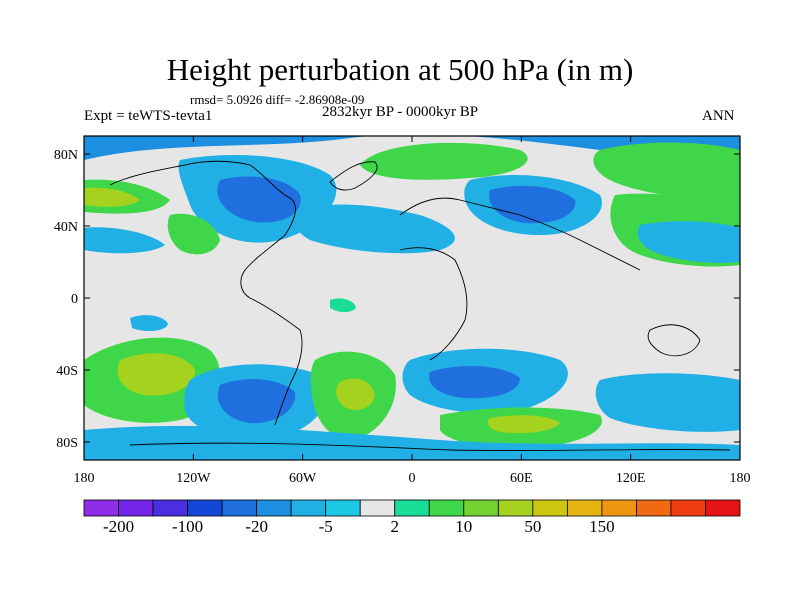 This screenshot has width=800, height=600. I want to click on blue-patch-eastpacific, so click(124, 240).